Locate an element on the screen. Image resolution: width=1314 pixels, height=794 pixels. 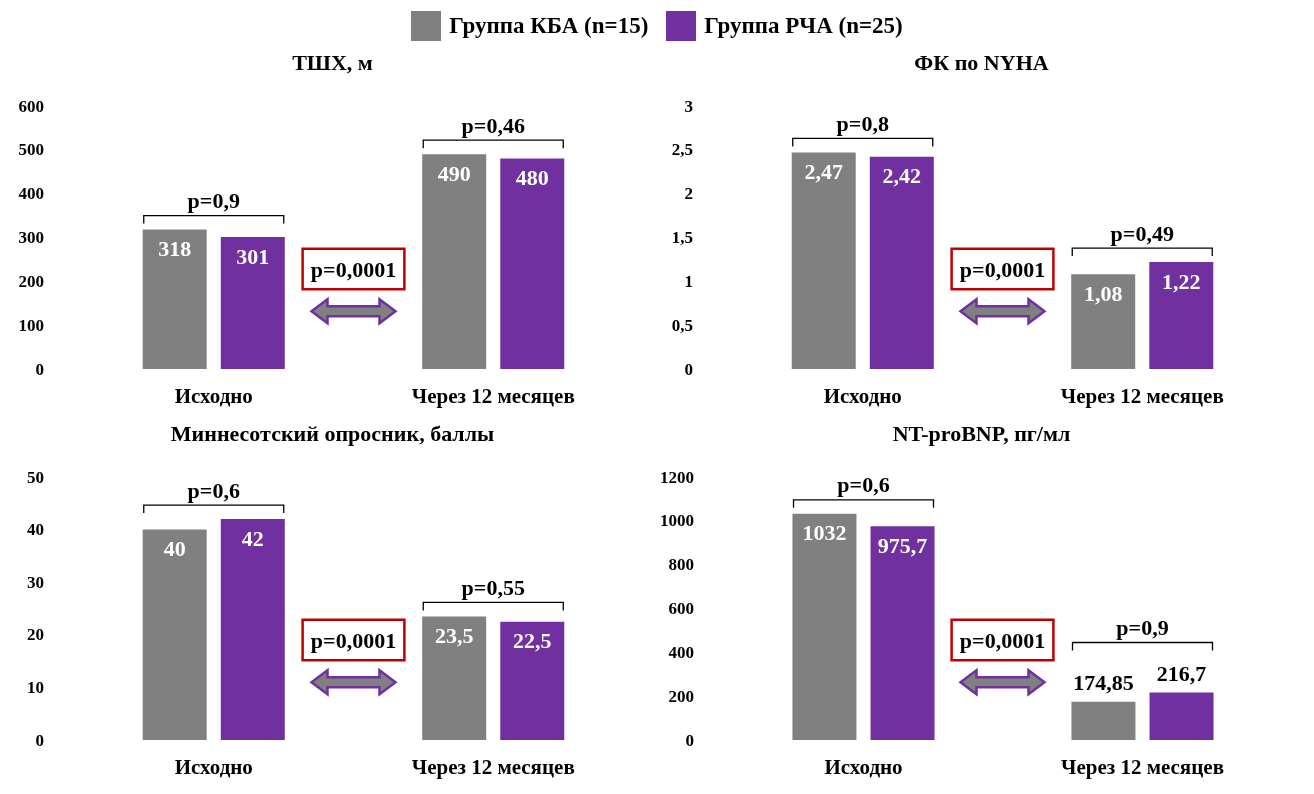
data-label: 1032 is located at coordinates (824, 533).